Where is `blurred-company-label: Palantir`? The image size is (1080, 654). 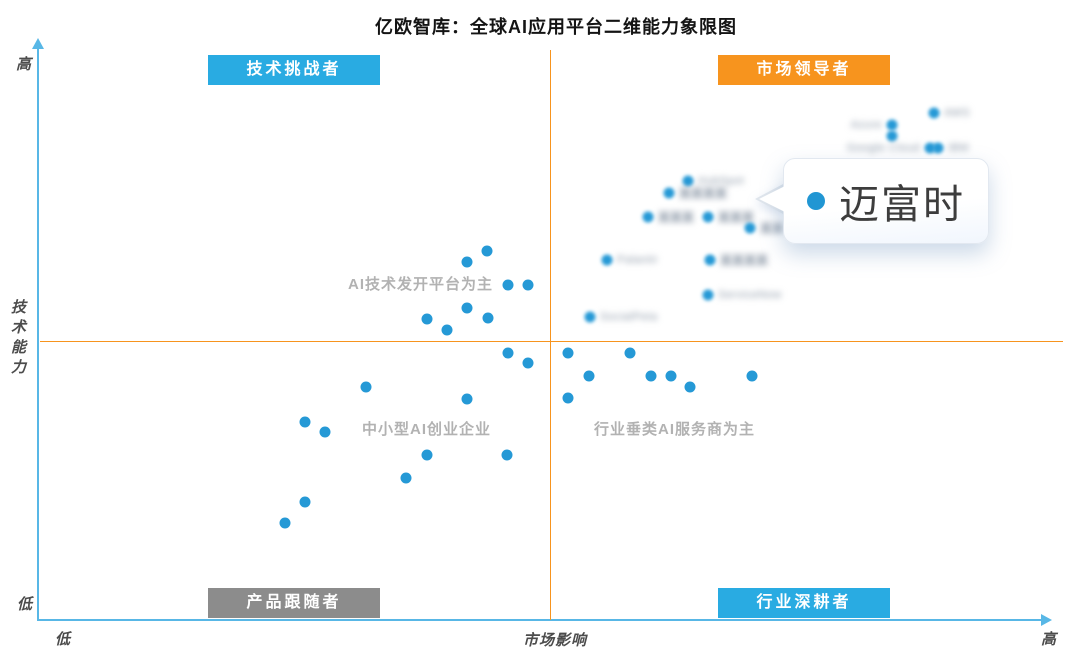
blurred-company-label: Palantir is located at coordinates (638, 260).